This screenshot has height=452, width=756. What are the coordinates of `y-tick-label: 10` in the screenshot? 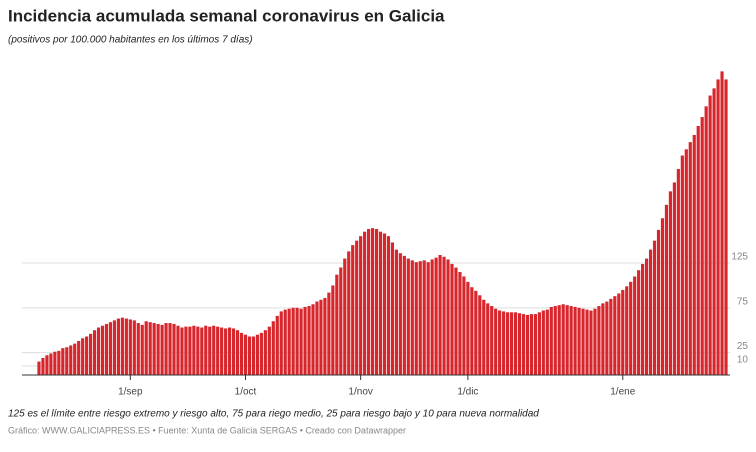 It's located at (743, 360).